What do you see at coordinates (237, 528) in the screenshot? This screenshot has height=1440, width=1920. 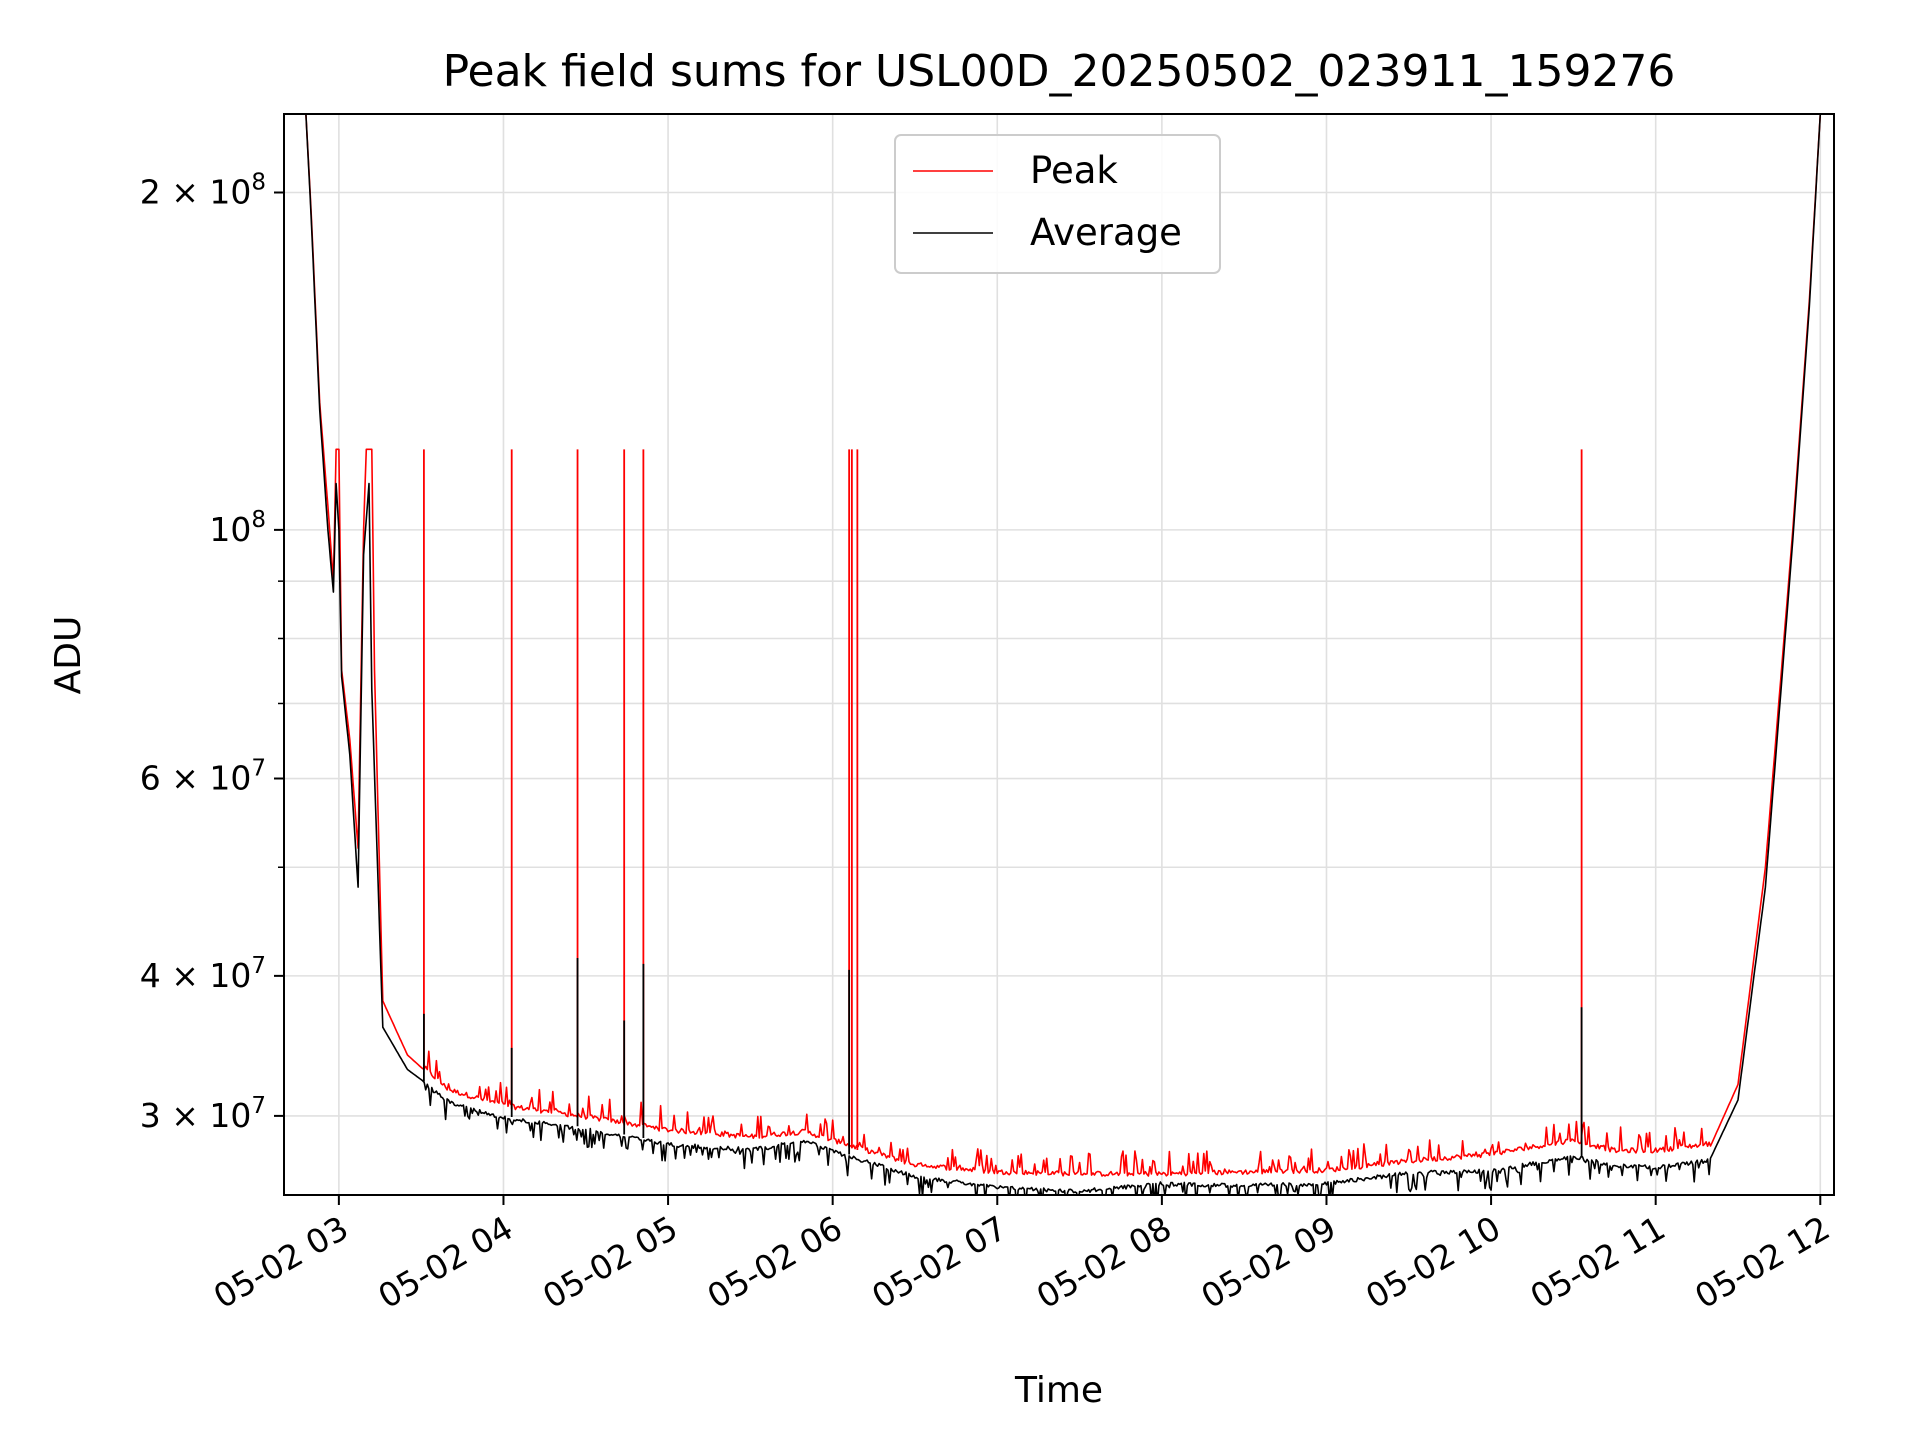 I see `y-tick-label: 108` at bounding box center [237, 528].